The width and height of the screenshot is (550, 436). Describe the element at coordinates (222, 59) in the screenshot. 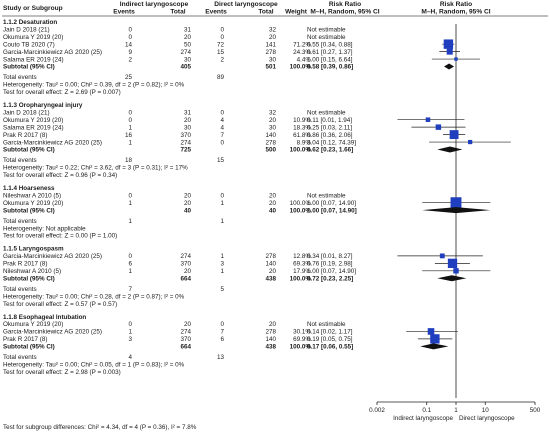

I see `direct-events: 2` at that location.